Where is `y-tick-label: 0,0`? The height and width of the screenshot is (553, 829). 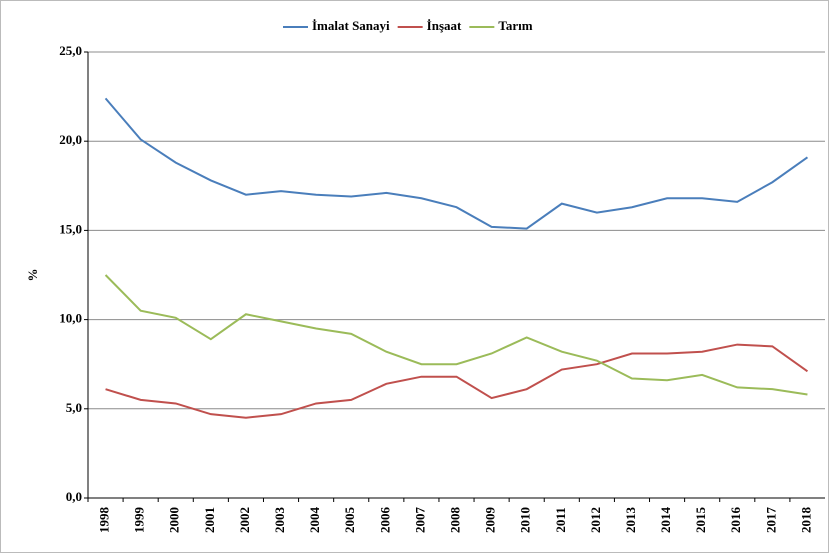 y-tick-label: 0,0 is located at coordinates (74, 496).